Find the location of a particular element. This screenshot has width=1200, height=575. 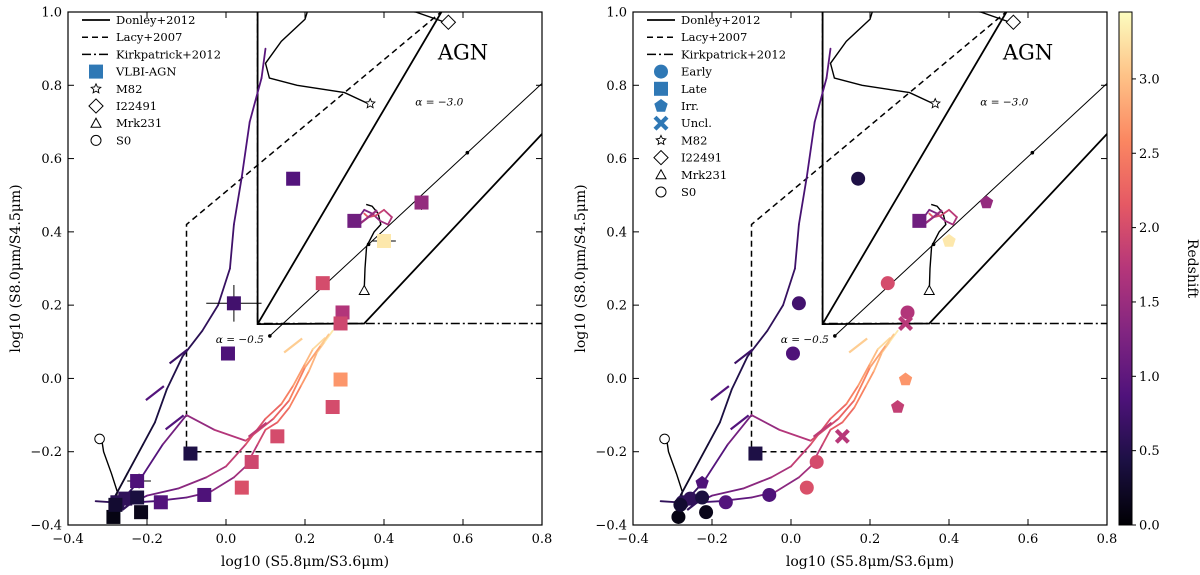

legend-label: Mrk231 is located at coordinates (704, 175).